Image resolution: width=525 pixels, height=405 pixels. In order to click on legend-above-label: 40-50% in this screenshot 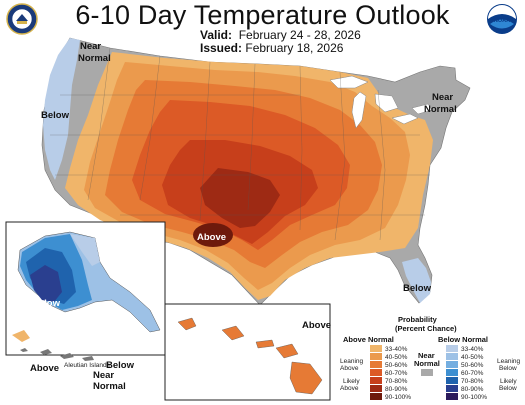, I will do `click(396, 357)`.